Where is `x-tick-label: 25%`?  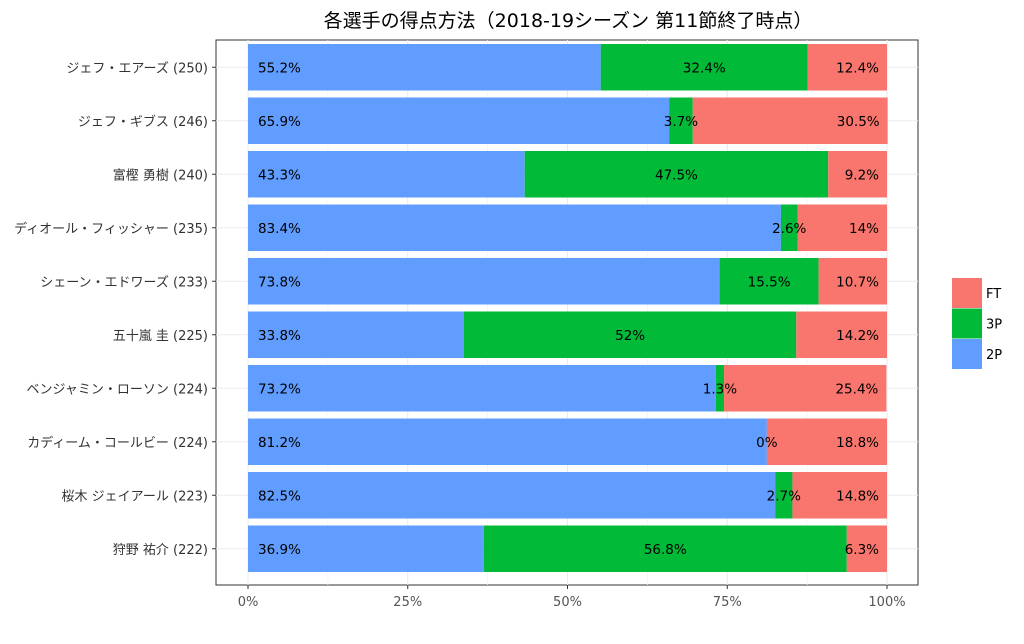 x-tick-label: 25% is located at coordinates (407, 602).